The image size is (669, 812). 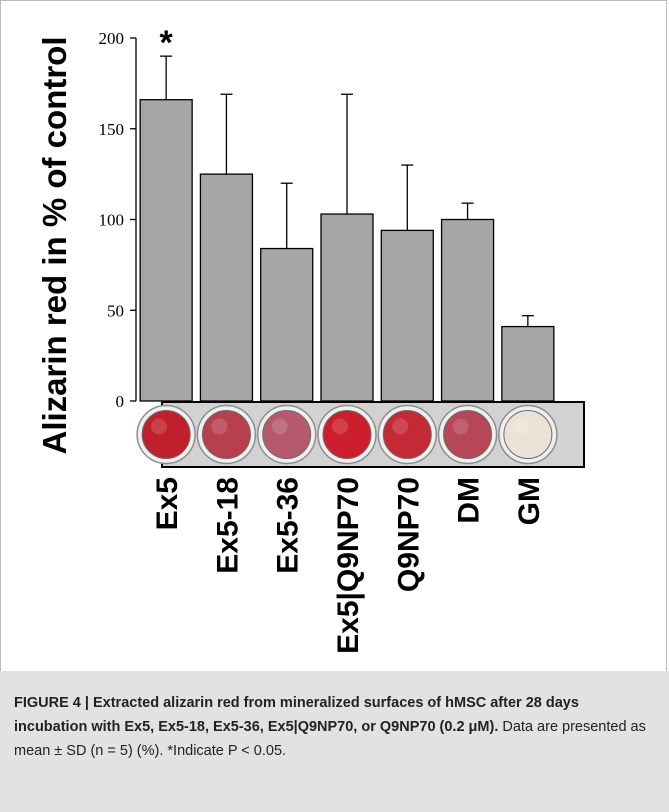 What do you see at coordinates (167, 503) in the screenshot?
I see `category-label: Ex5` at bounding box center [167, 503].